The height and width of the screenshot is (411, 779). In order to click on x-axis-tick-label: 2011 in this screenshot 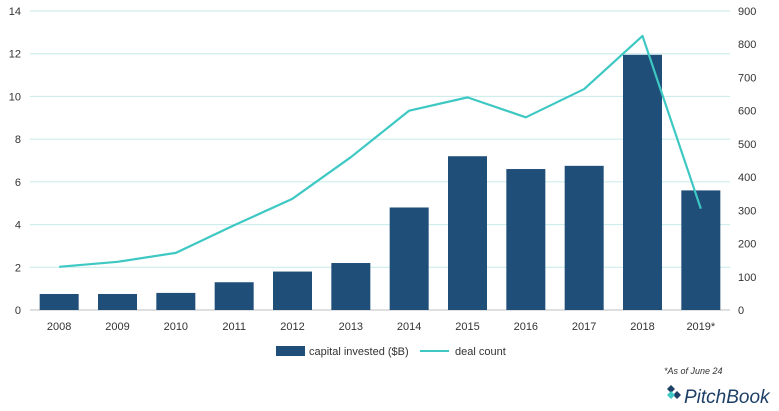, I will do `click(234, 327)`.